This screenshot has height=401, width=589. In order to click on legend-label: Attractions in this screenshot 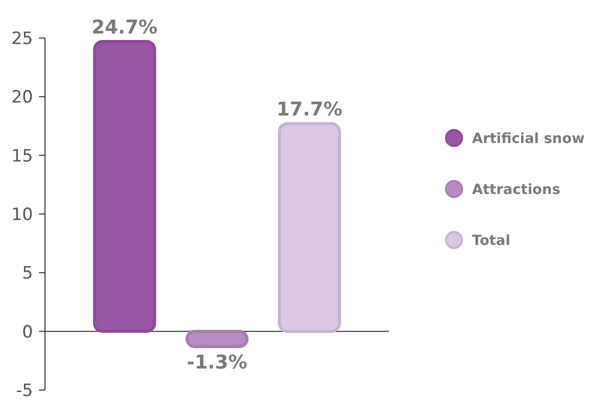, I will do `click(516, 190)`.